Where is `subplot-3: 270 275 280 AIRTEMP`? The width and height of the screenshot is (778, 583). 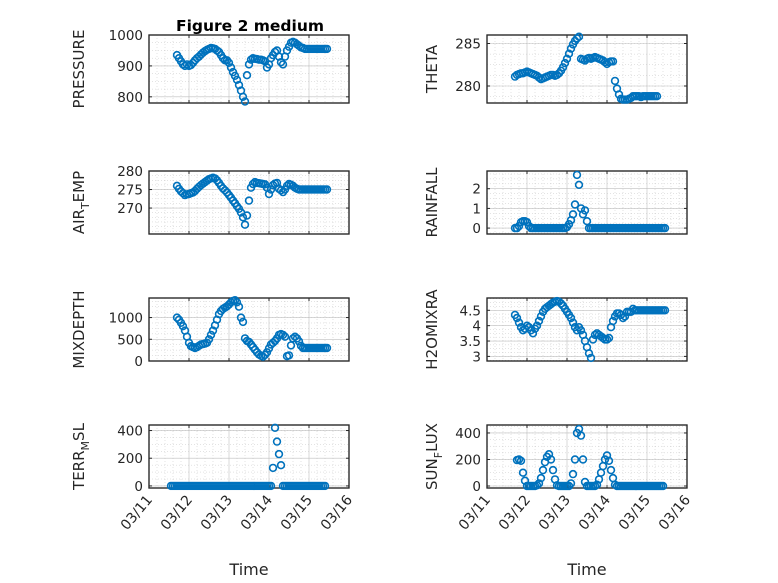
subplot-3: 270 275 280 AIRTEMP is located at coordinates (210, 199).